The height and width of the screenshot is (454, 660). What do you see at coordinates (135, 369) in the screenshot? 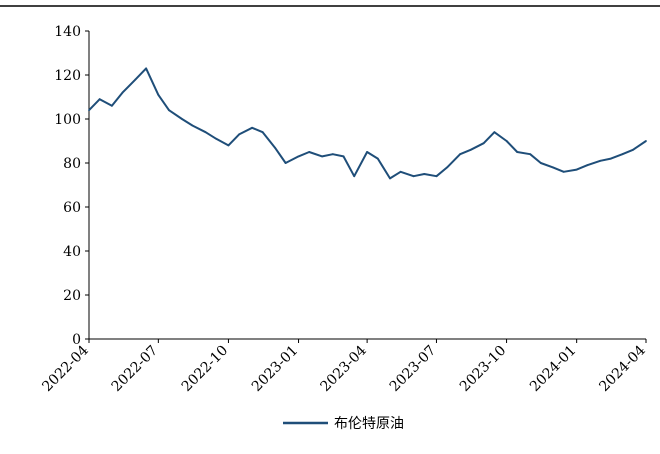
I see `x-tick-label: 2022-07` at bounding box center [135, 369].